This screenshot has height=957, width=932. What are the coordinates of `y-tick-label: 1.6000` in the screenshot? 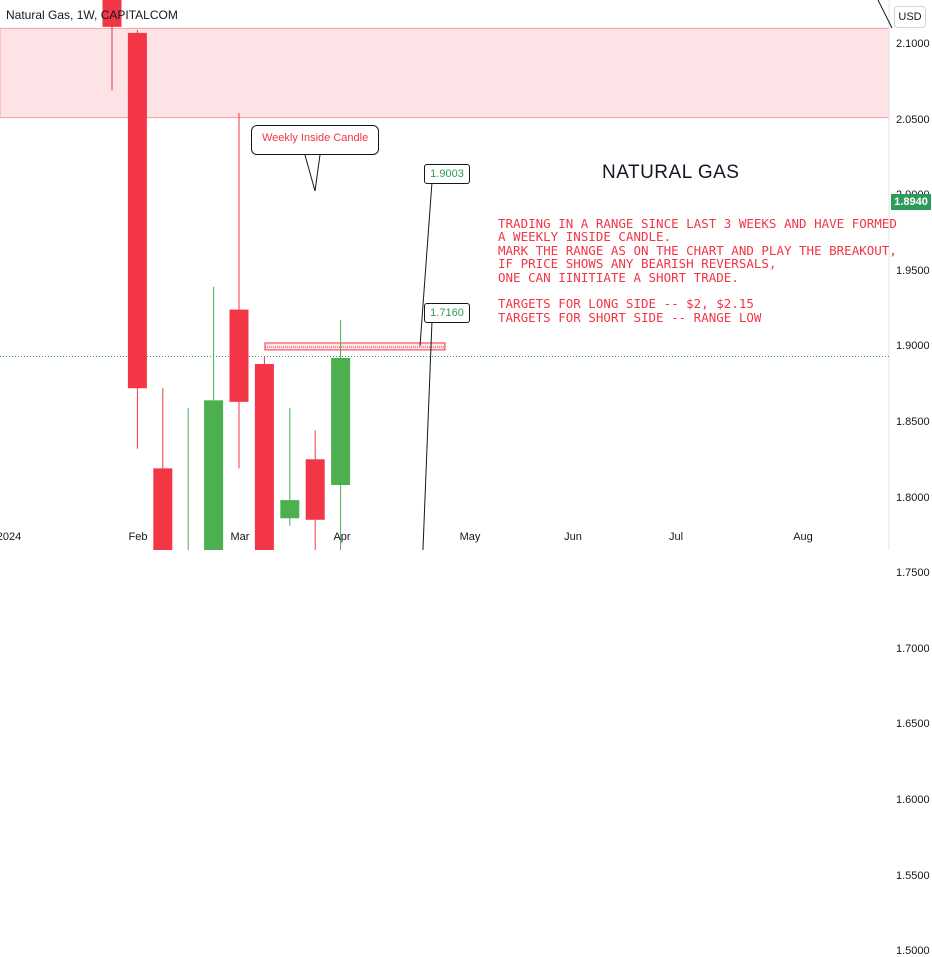 It's located at (913, 800).